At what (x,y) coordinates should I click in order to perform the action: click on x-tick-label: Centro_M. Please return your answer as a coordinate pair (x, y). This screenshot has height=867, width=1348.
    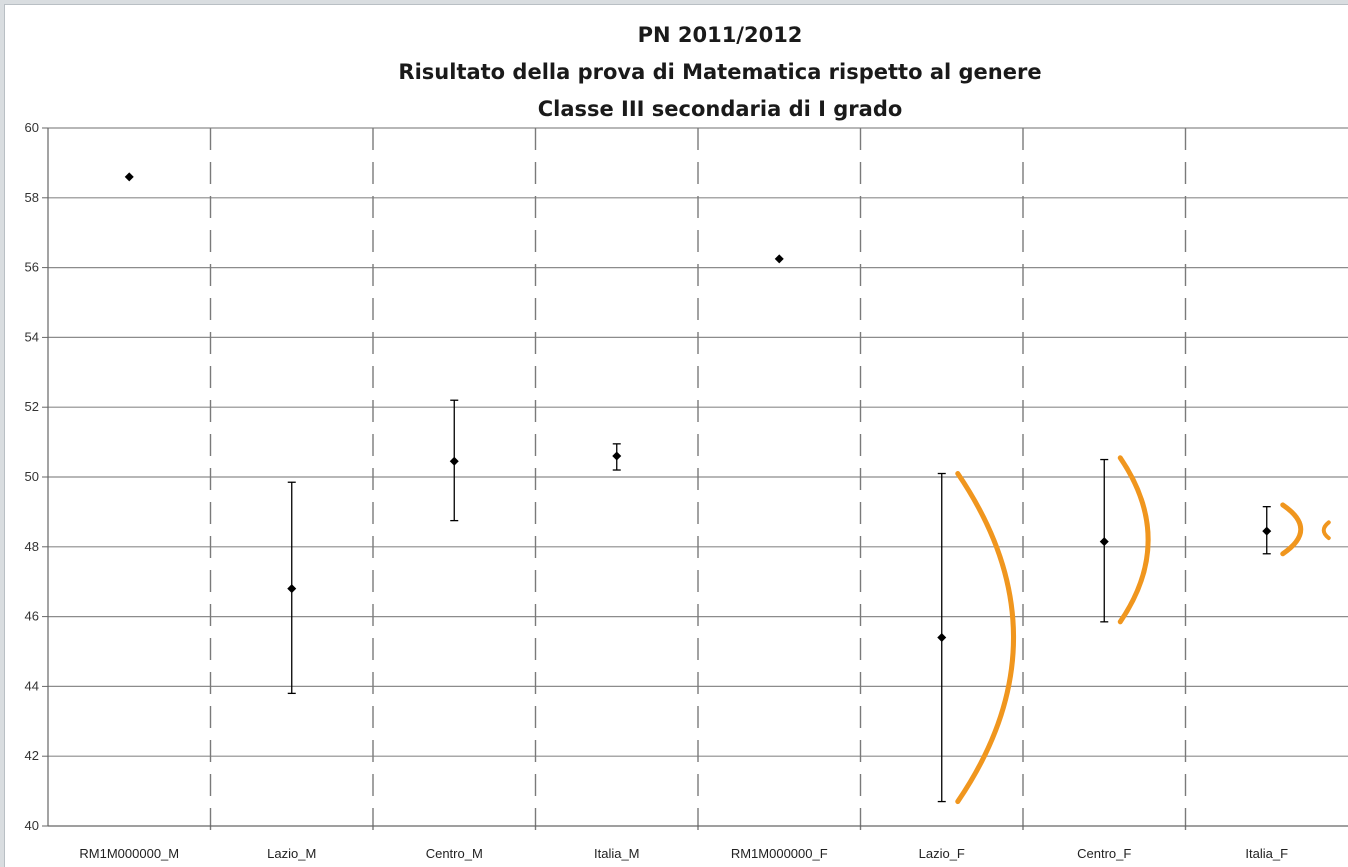
    Looking at the image, I should click on (454, 853).